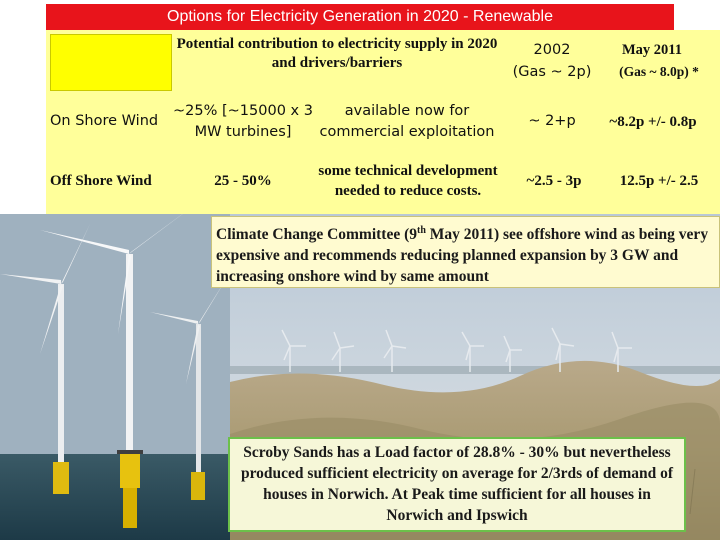  Describe the element at coordinates (243, 180) in the screenshot. I see `offshore-potential: 25 - 50%` at that location.